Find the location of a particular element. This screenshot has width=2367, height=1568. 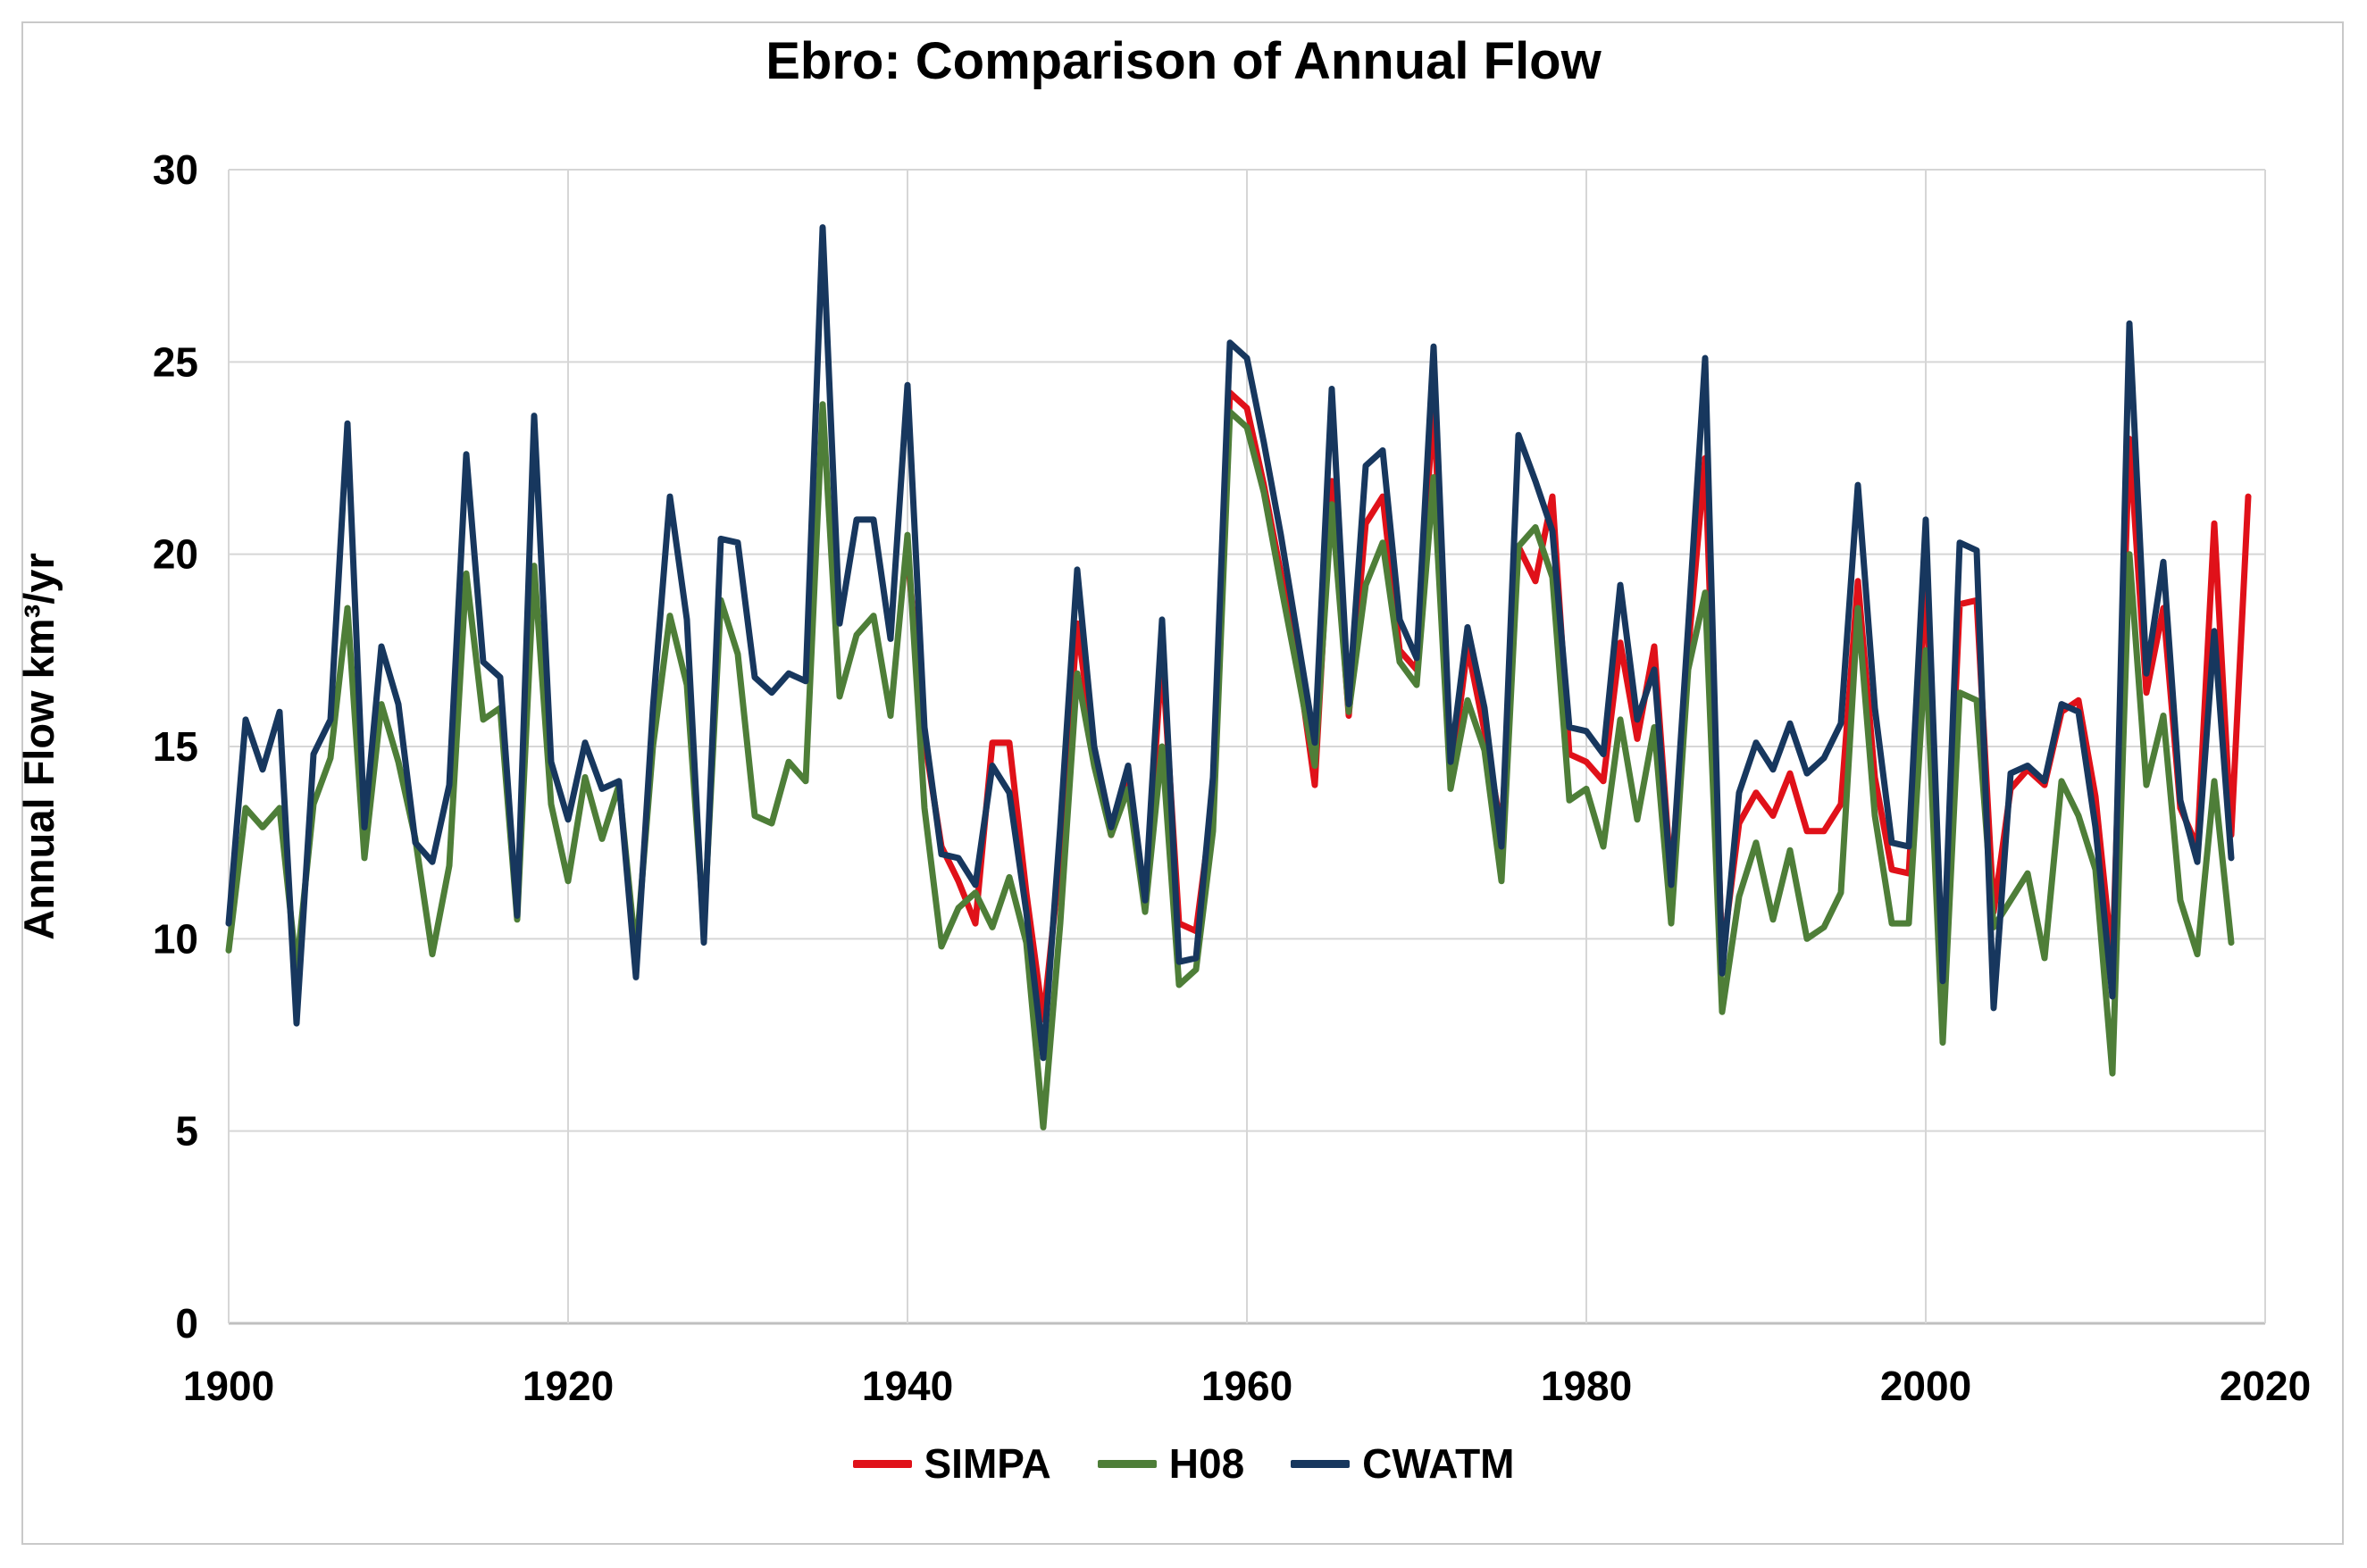

x-tick-1980: 1980 is located at coordinates (1586, 1386).